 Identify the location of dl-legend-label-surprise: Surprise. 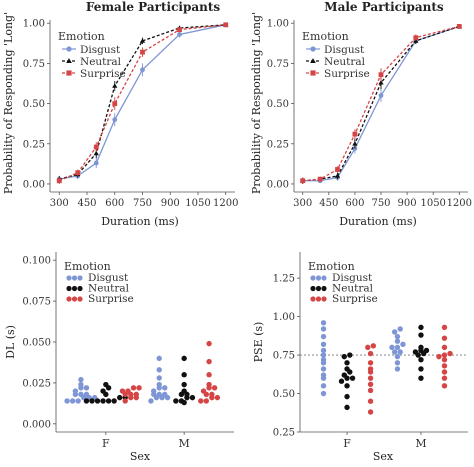
(111, 299).